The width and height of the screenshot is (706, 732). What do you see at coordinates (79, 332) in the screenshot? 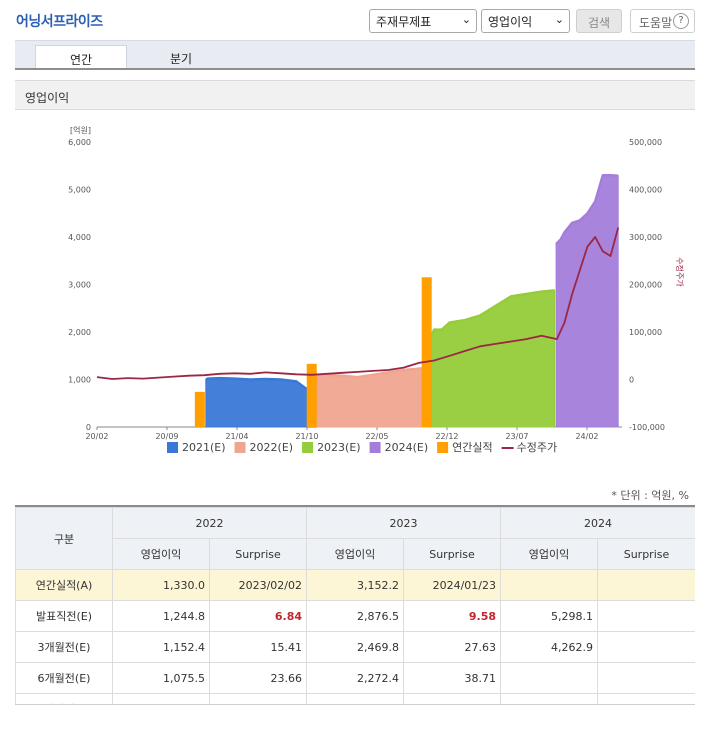
I see `y-left-tick: 2,000` at bounding box center [79, 332].